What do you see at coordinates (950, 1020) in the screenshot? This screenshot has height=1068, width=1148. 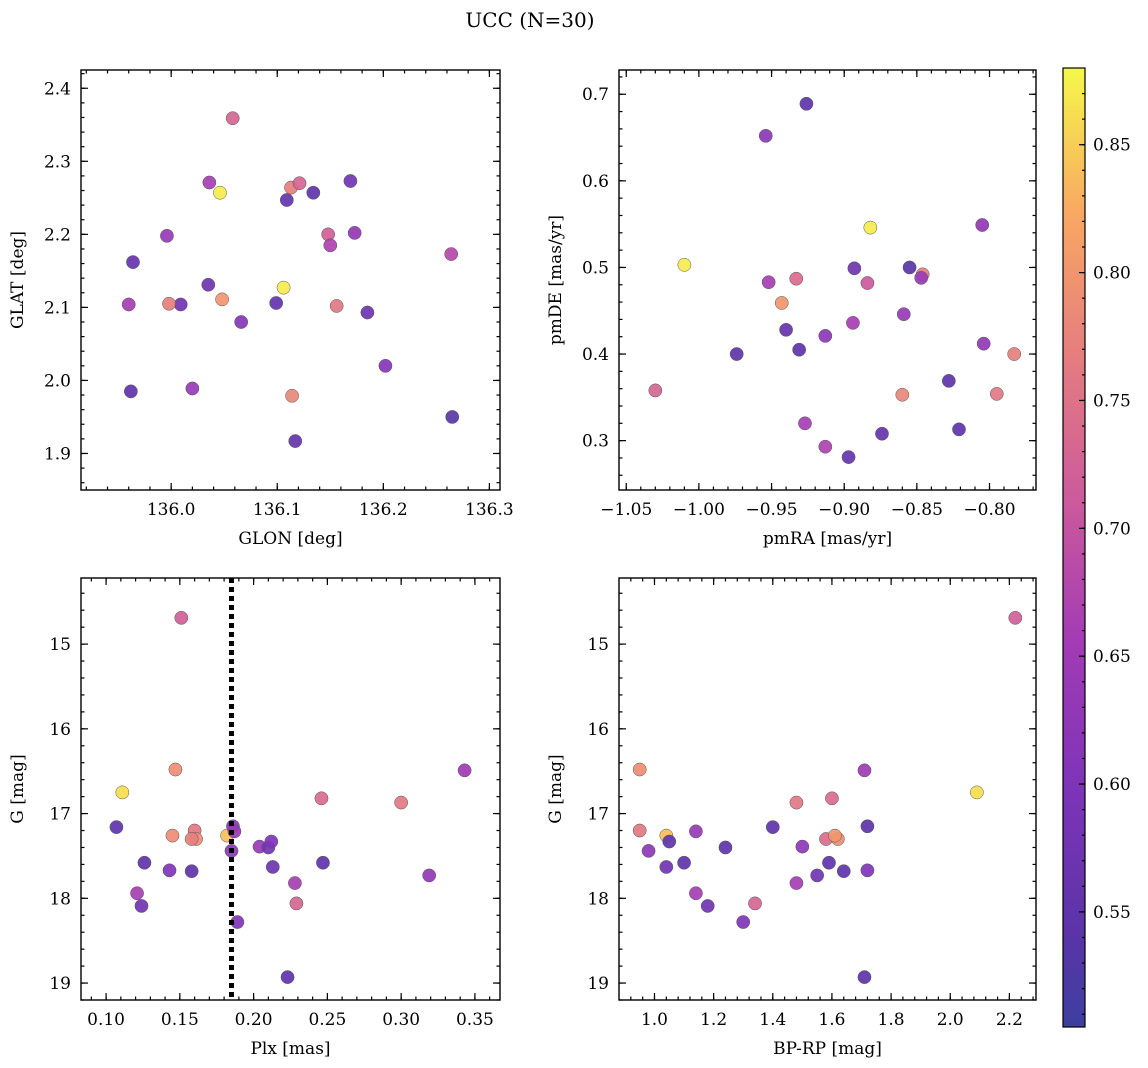 I see `x-tick-label: 2.0` at bounding box center [950, 1020].